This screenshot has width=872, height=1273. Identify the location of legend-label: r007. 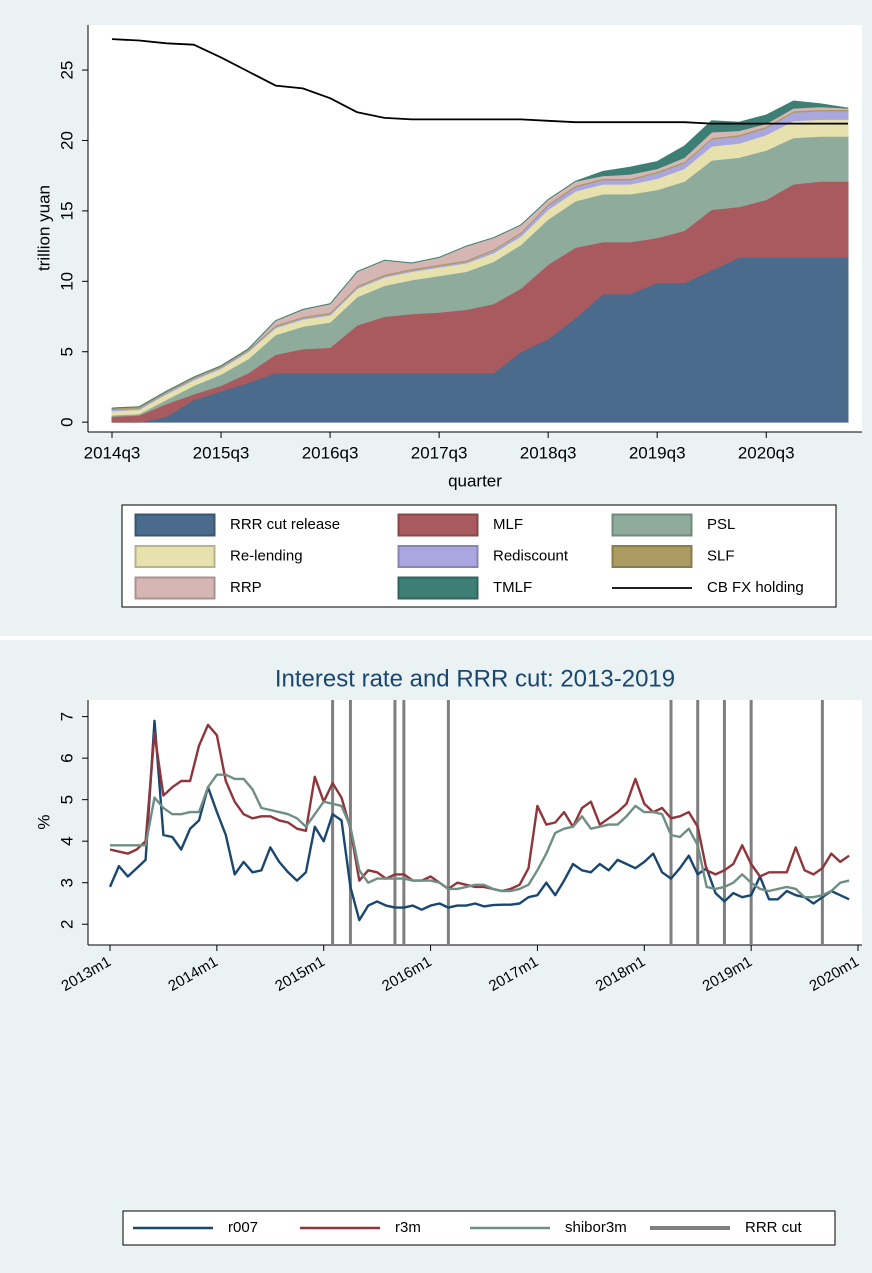
(243, 1227).